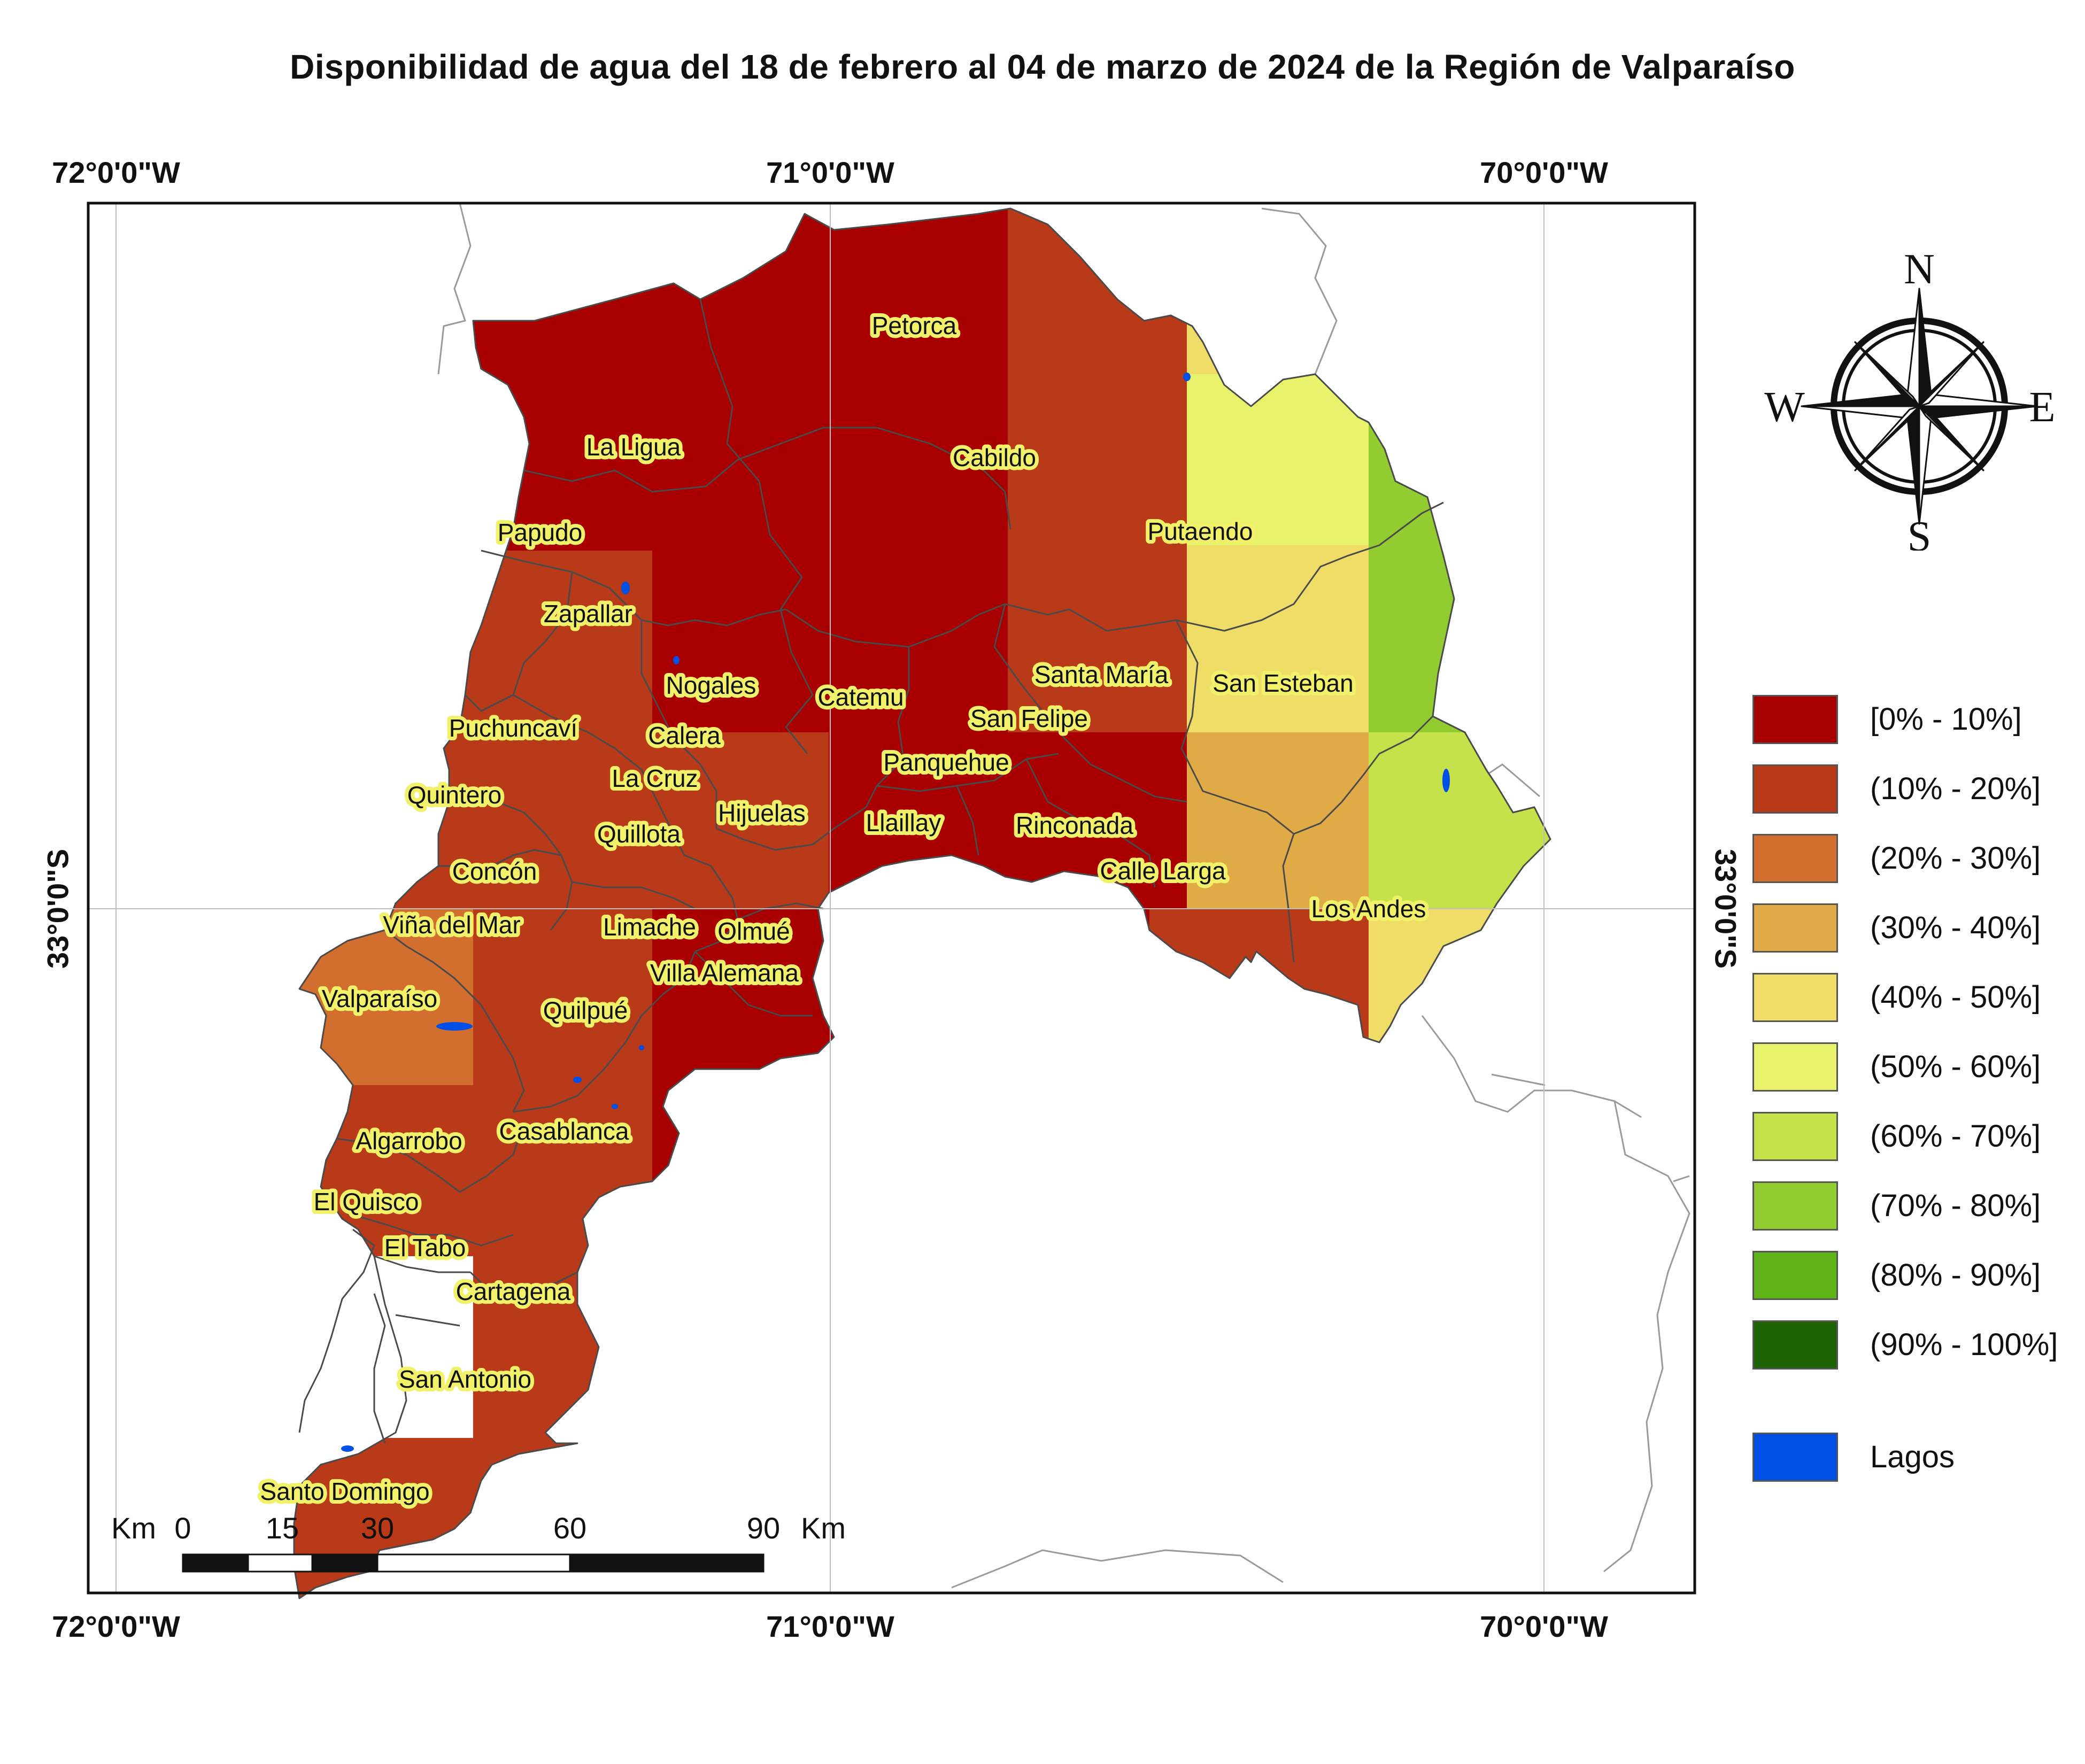  What do you see at coordinates (711, 685) in the screenshot?
I see `commune-label-nogales: Nogales` at bounding box center [711, 685].